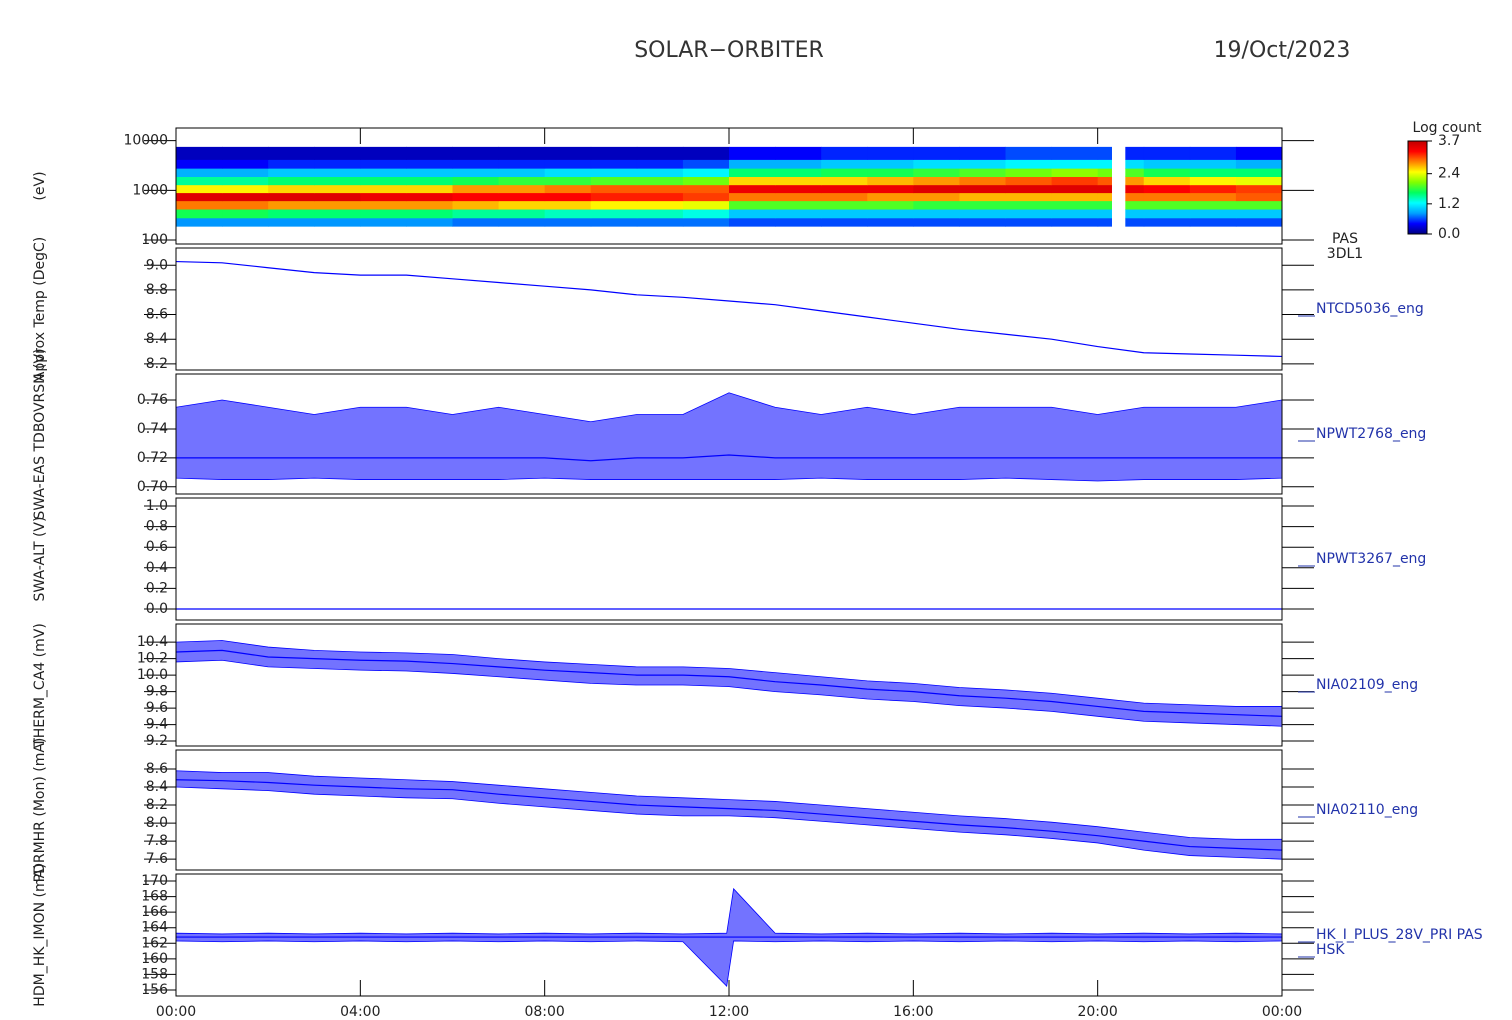  What do you see at coordinates (154, 928) in the screenshot?
I see `y-tick-label: 164` at bounding box center [154, 928].